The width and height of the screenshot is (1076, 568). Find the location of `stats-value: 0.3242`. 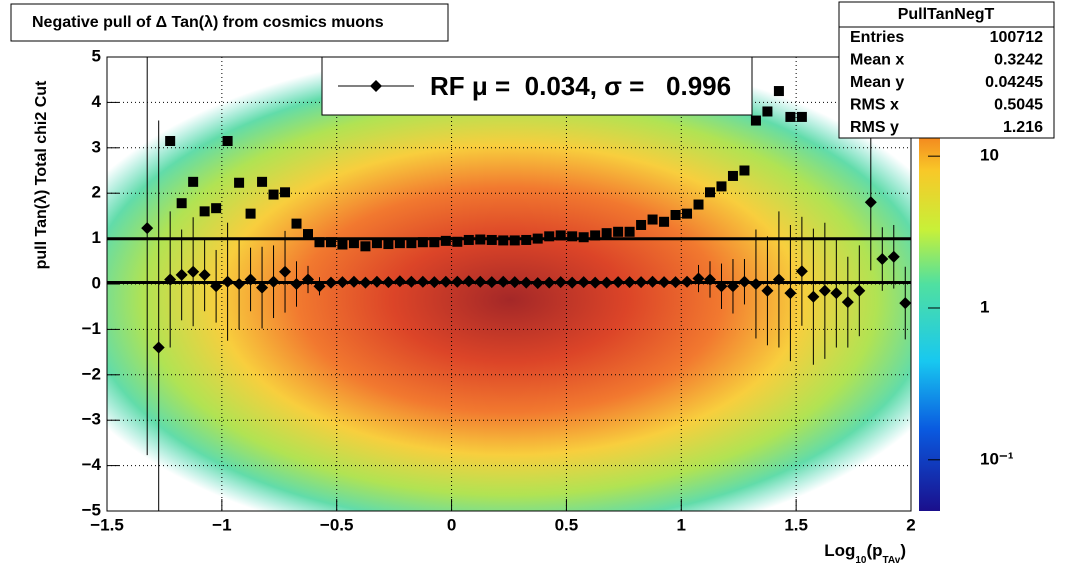

stats-value: 0.3242 is located at coordinates (1018, 60).